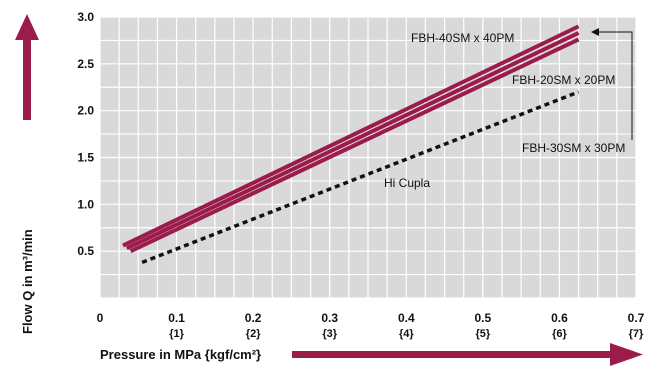 This screenshot has width=651, height=368. What do you see at coordinates (329, 334) in the screenshot?
I see `x-tick-kgf-label: {3}` at bounding box center [329, 334].